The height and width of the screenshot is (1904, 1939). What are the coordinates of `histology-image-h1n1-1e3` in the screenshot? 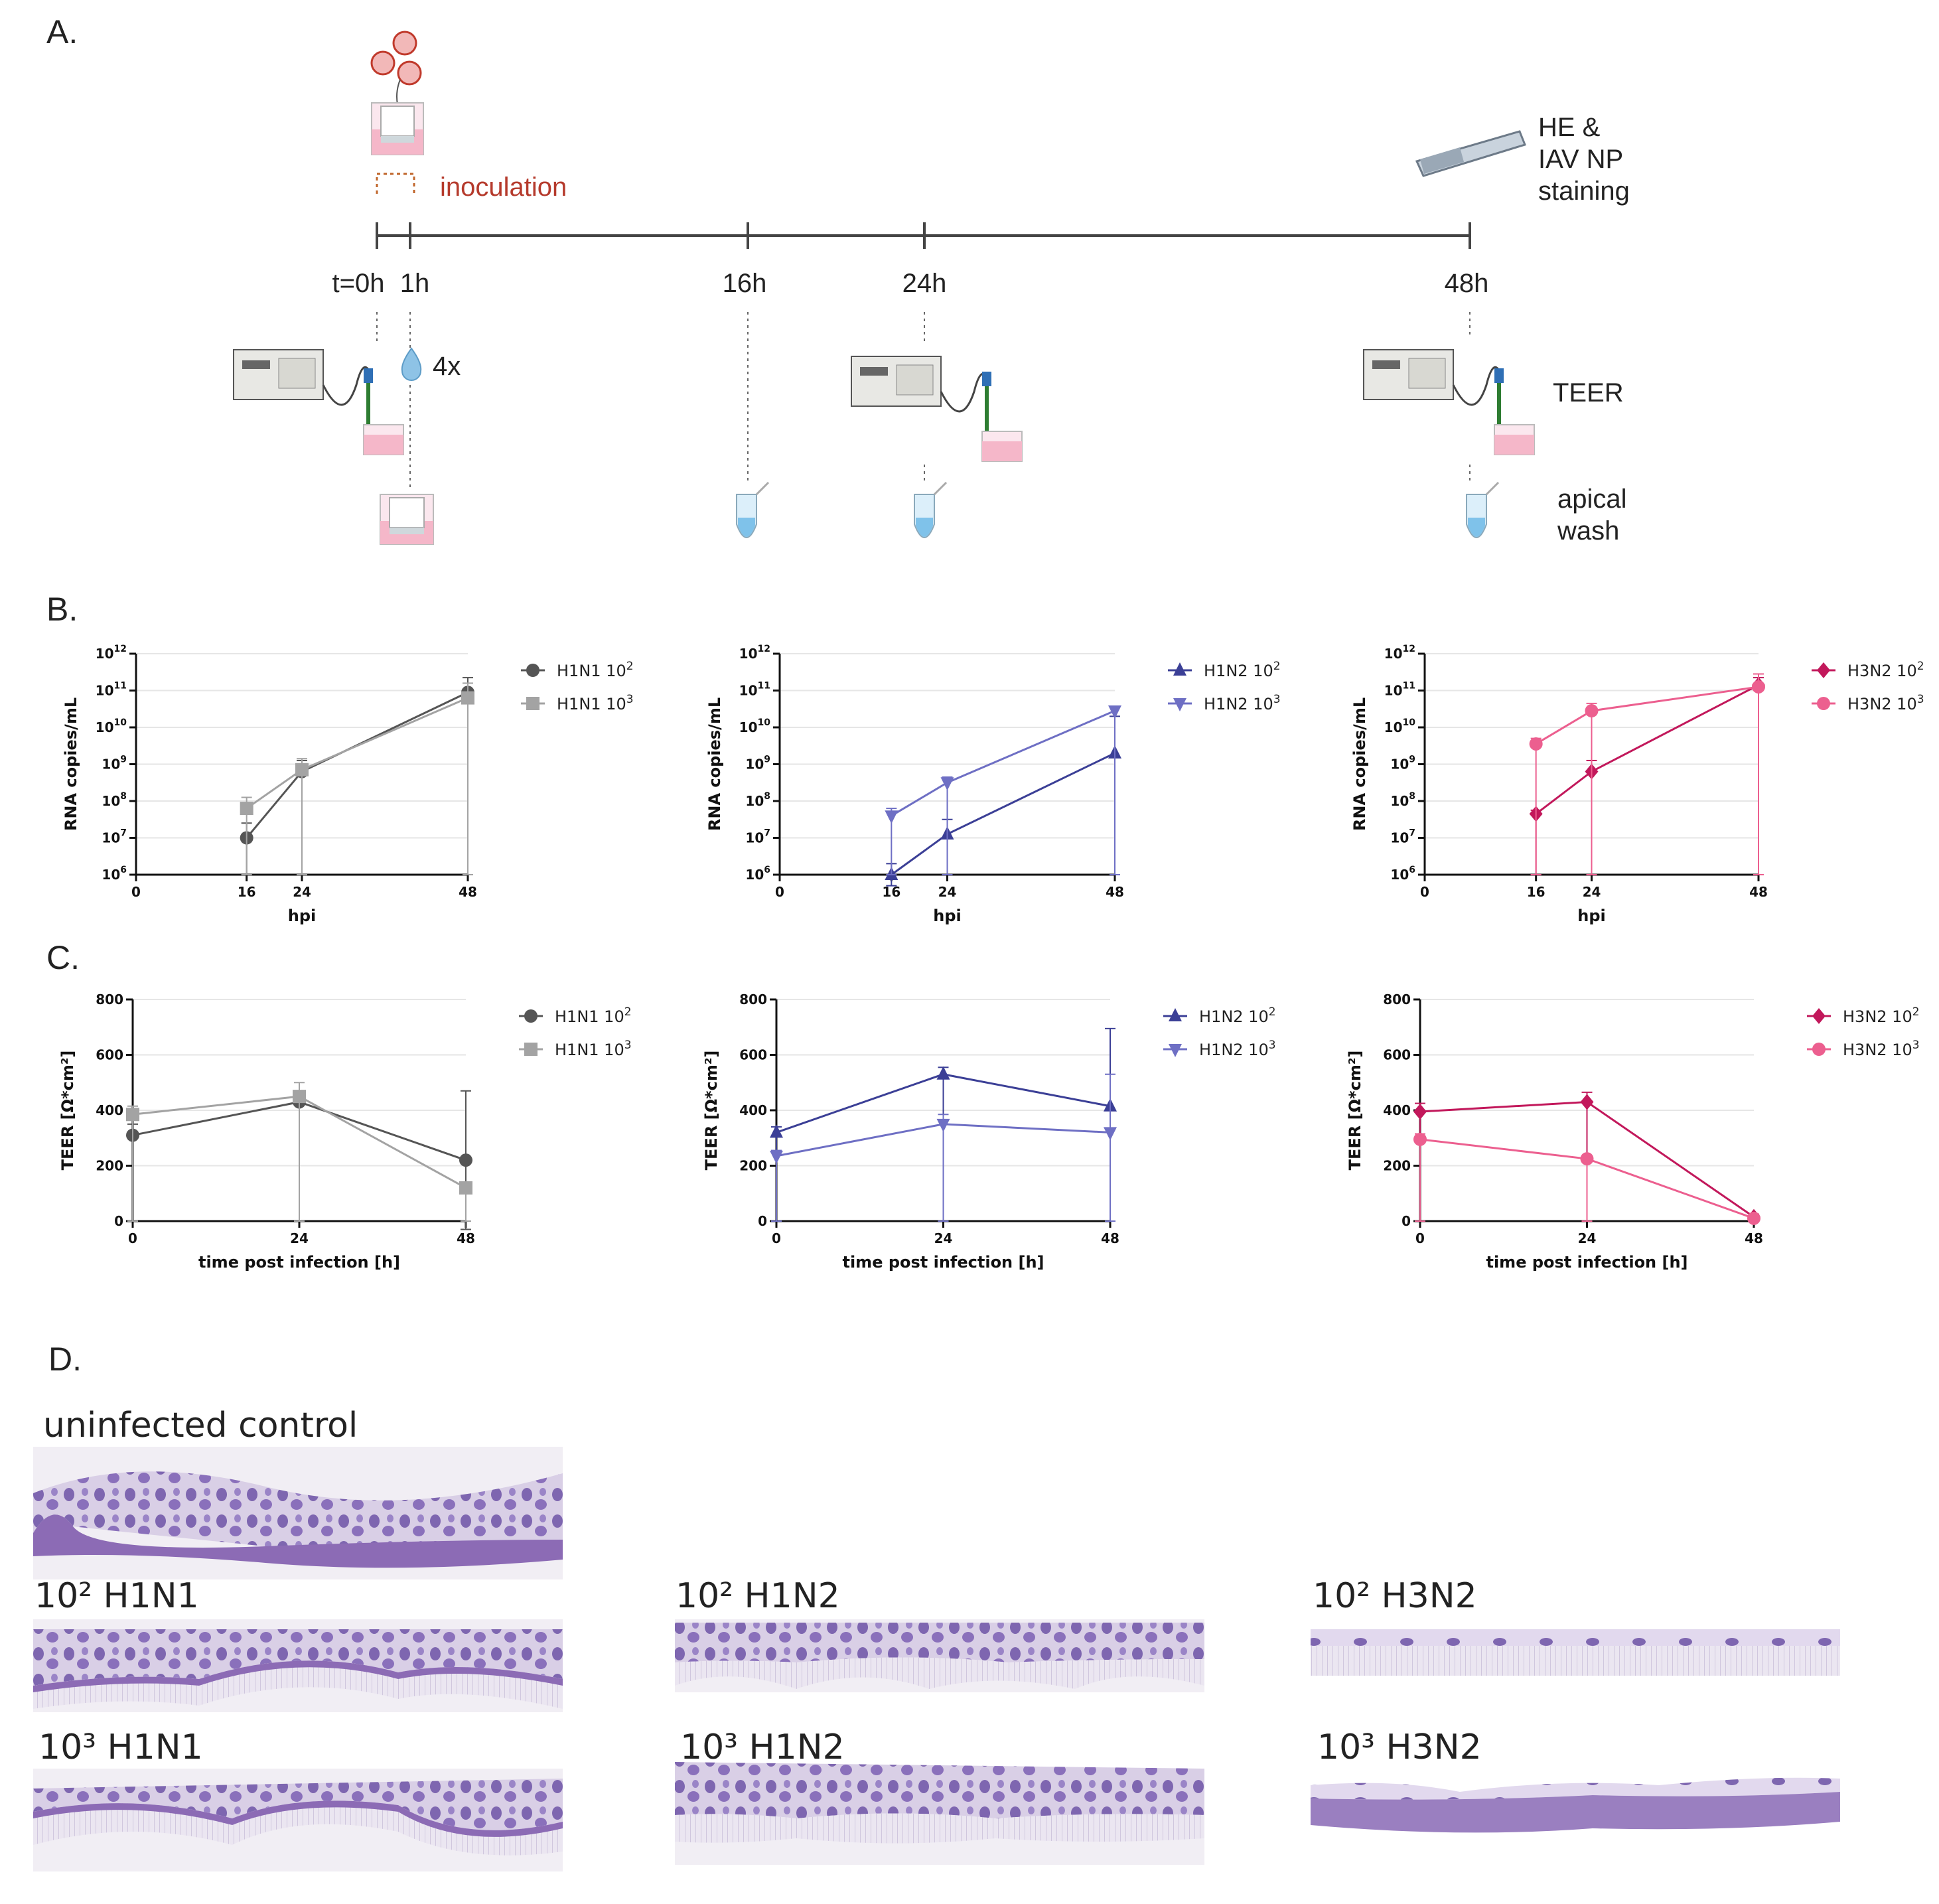 It's located at (298, 1820).